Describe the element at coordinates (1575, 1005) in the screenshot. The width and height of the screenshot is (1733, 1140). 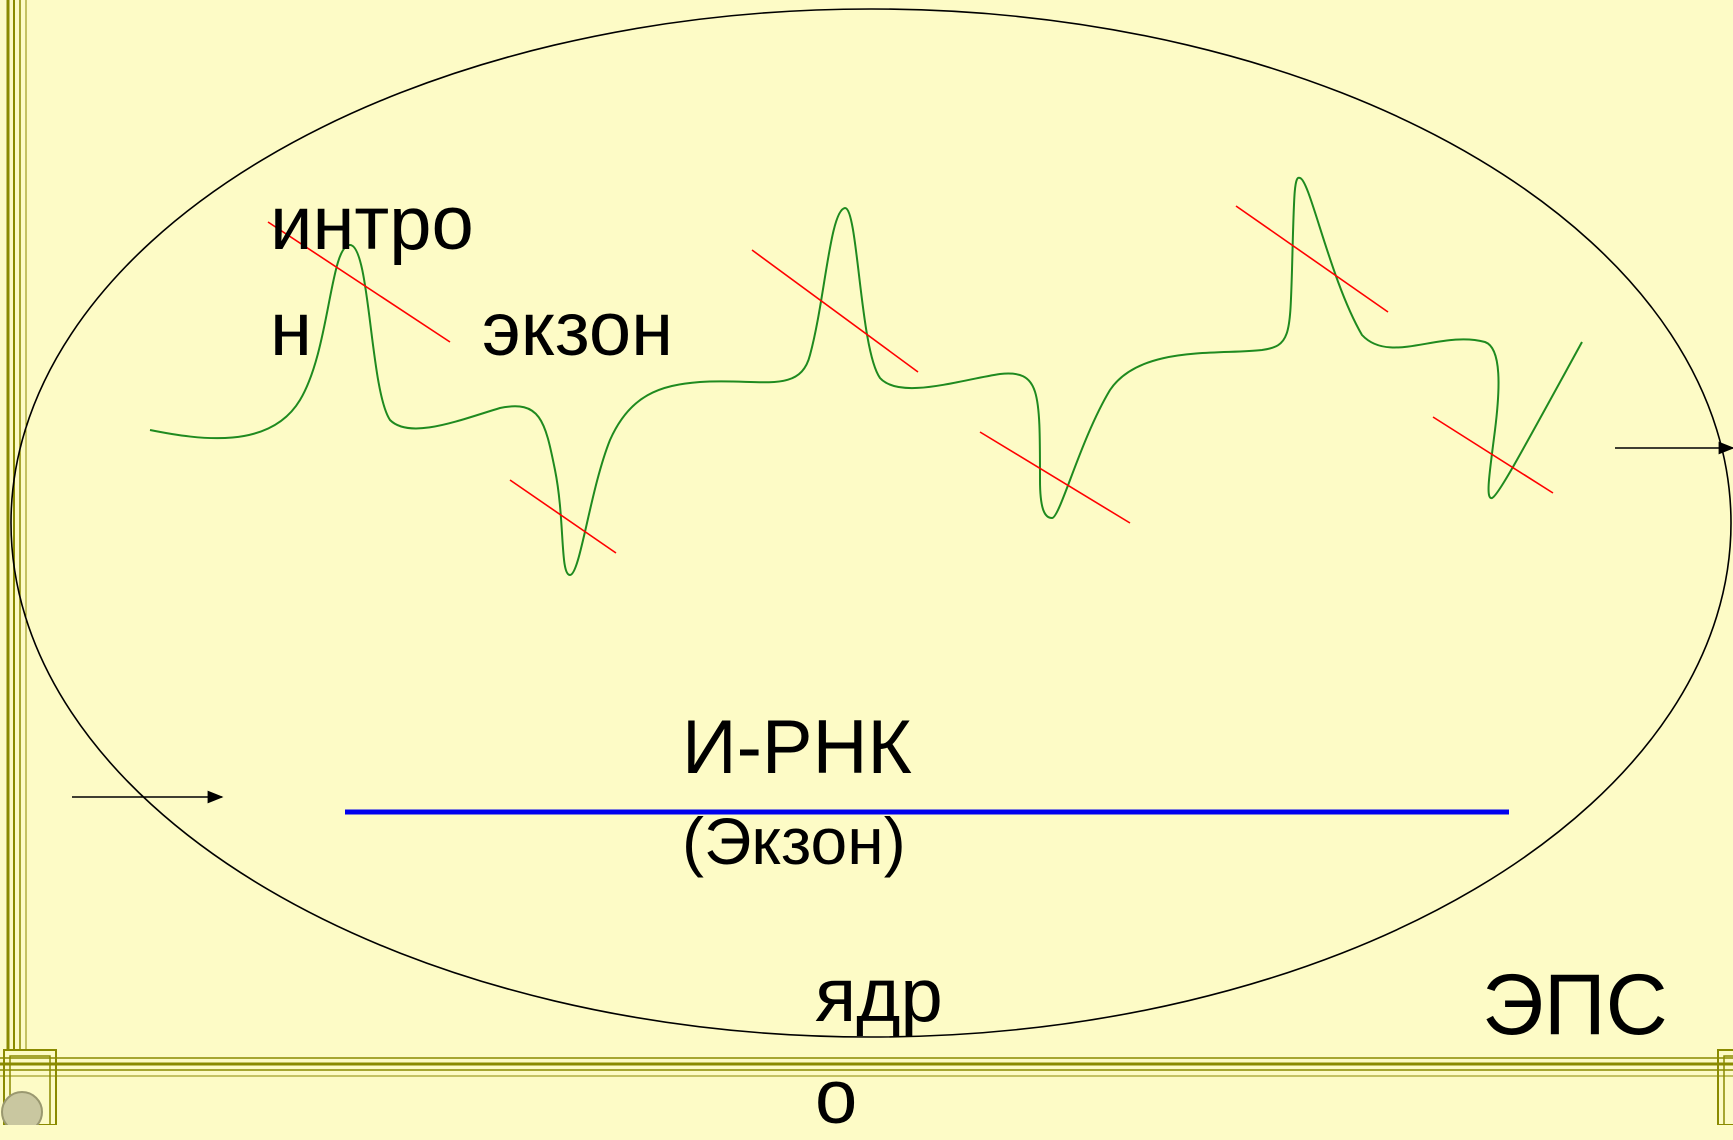
I see `er-label: ЭПС` at that location.